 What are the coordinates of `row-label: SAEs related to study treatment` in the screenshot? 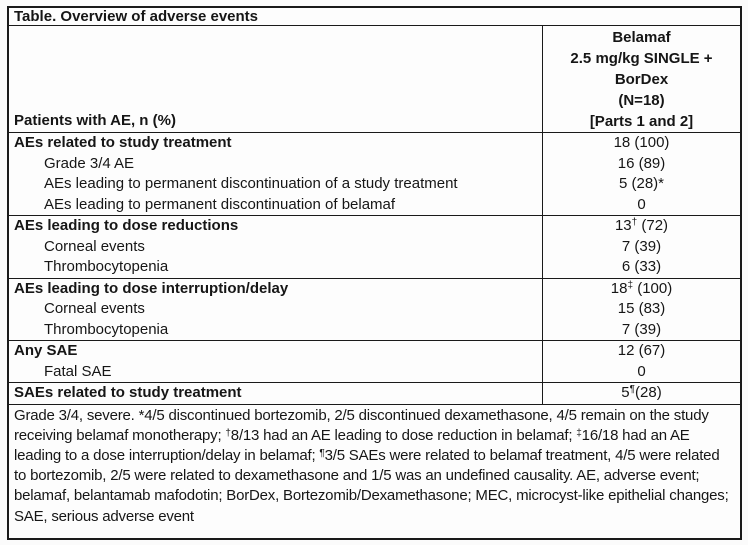 It's located at (276, 393).